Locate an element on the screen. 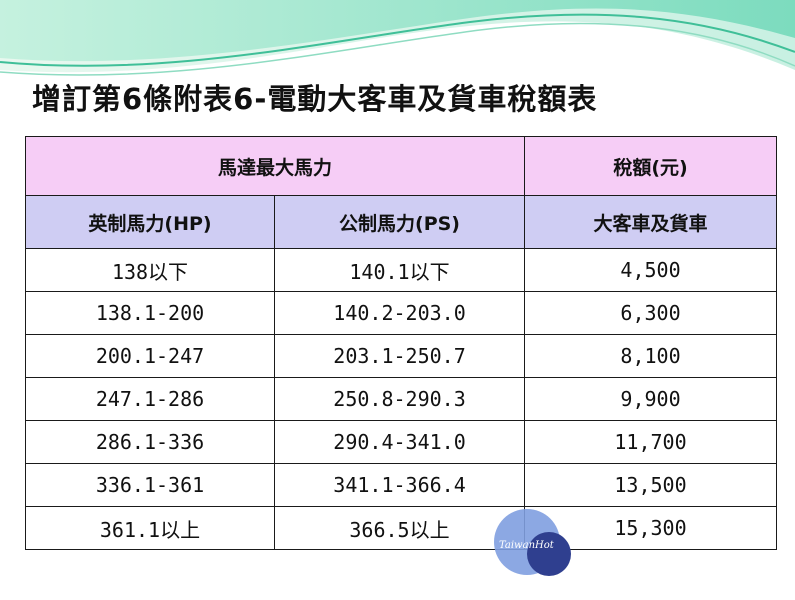 Image resolution: width=795 pixels, height=600 pixels. ps-cell: 140.2-203.0 is located at coordinates (399, 313).